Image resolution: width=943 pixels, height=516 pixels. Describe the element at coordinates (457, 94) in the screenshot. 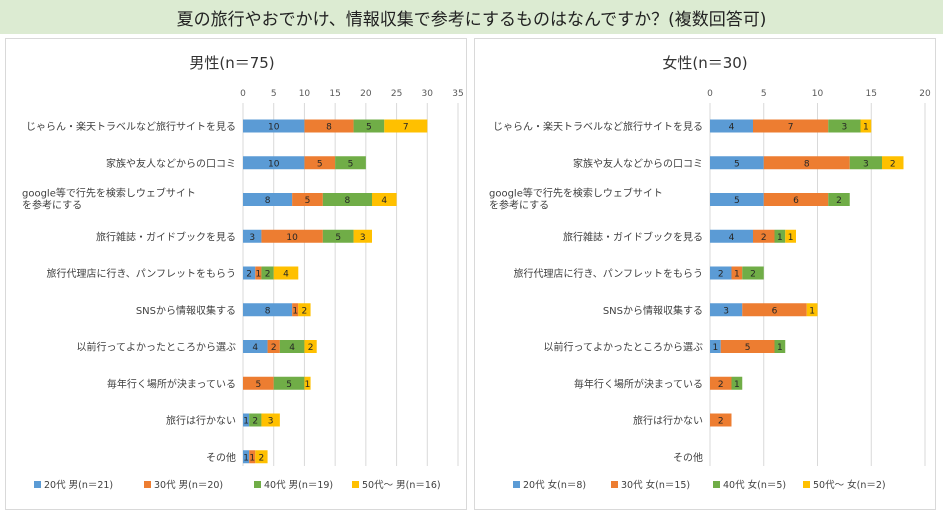

I see `x-tick-label: 35` at that location.